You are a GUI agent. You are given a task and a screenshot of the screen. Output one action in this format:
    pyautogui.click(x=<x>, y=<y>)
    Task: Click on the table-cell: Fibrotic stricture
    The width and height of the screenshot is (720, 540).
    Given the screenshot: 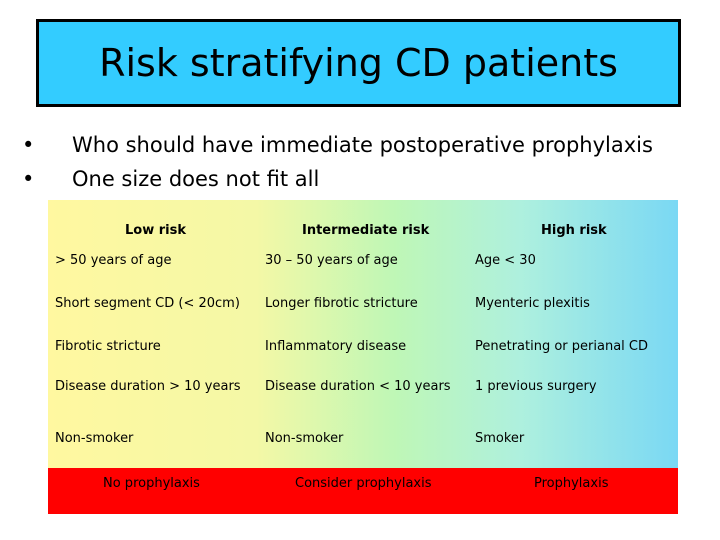 What is the action you would take?
    pyautogui.click(x=108, y=346)
    